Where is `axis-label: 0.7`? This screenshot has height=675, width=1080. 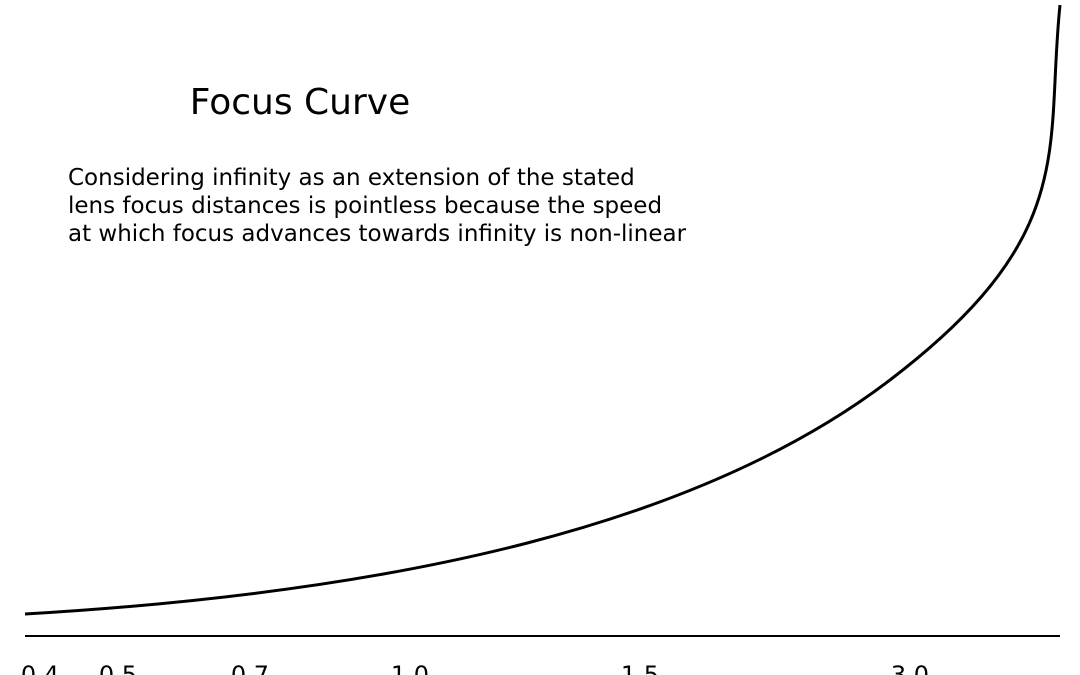
axis-label: 0.7 is located at coordinates (250, 668).